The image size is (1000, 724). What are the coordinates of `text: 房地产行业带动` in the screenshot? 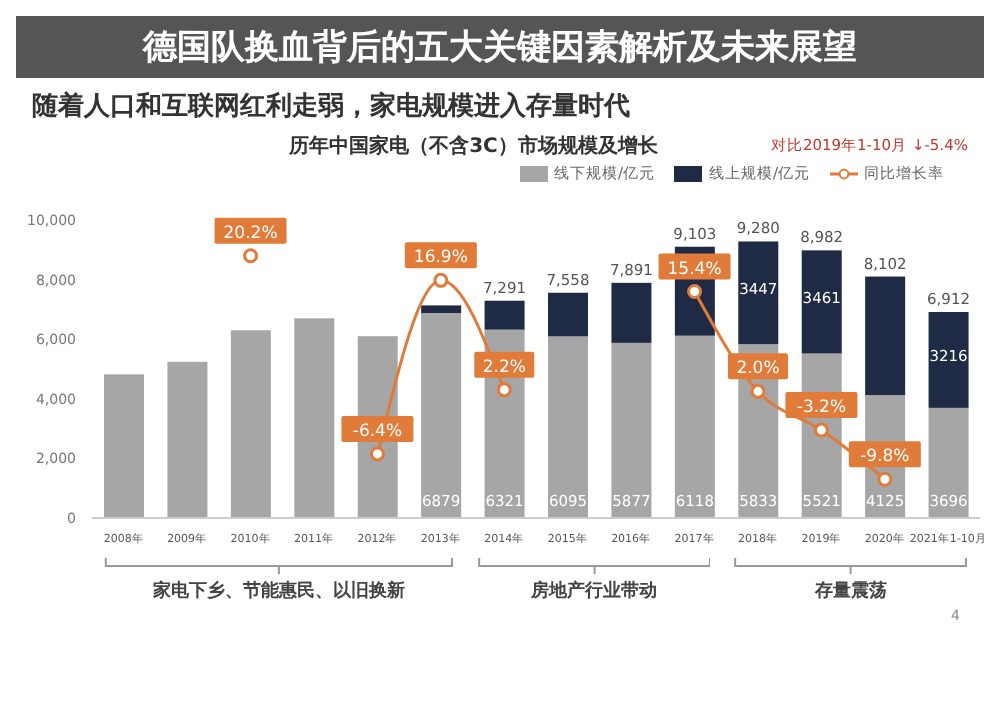 It's located at (594, 591).